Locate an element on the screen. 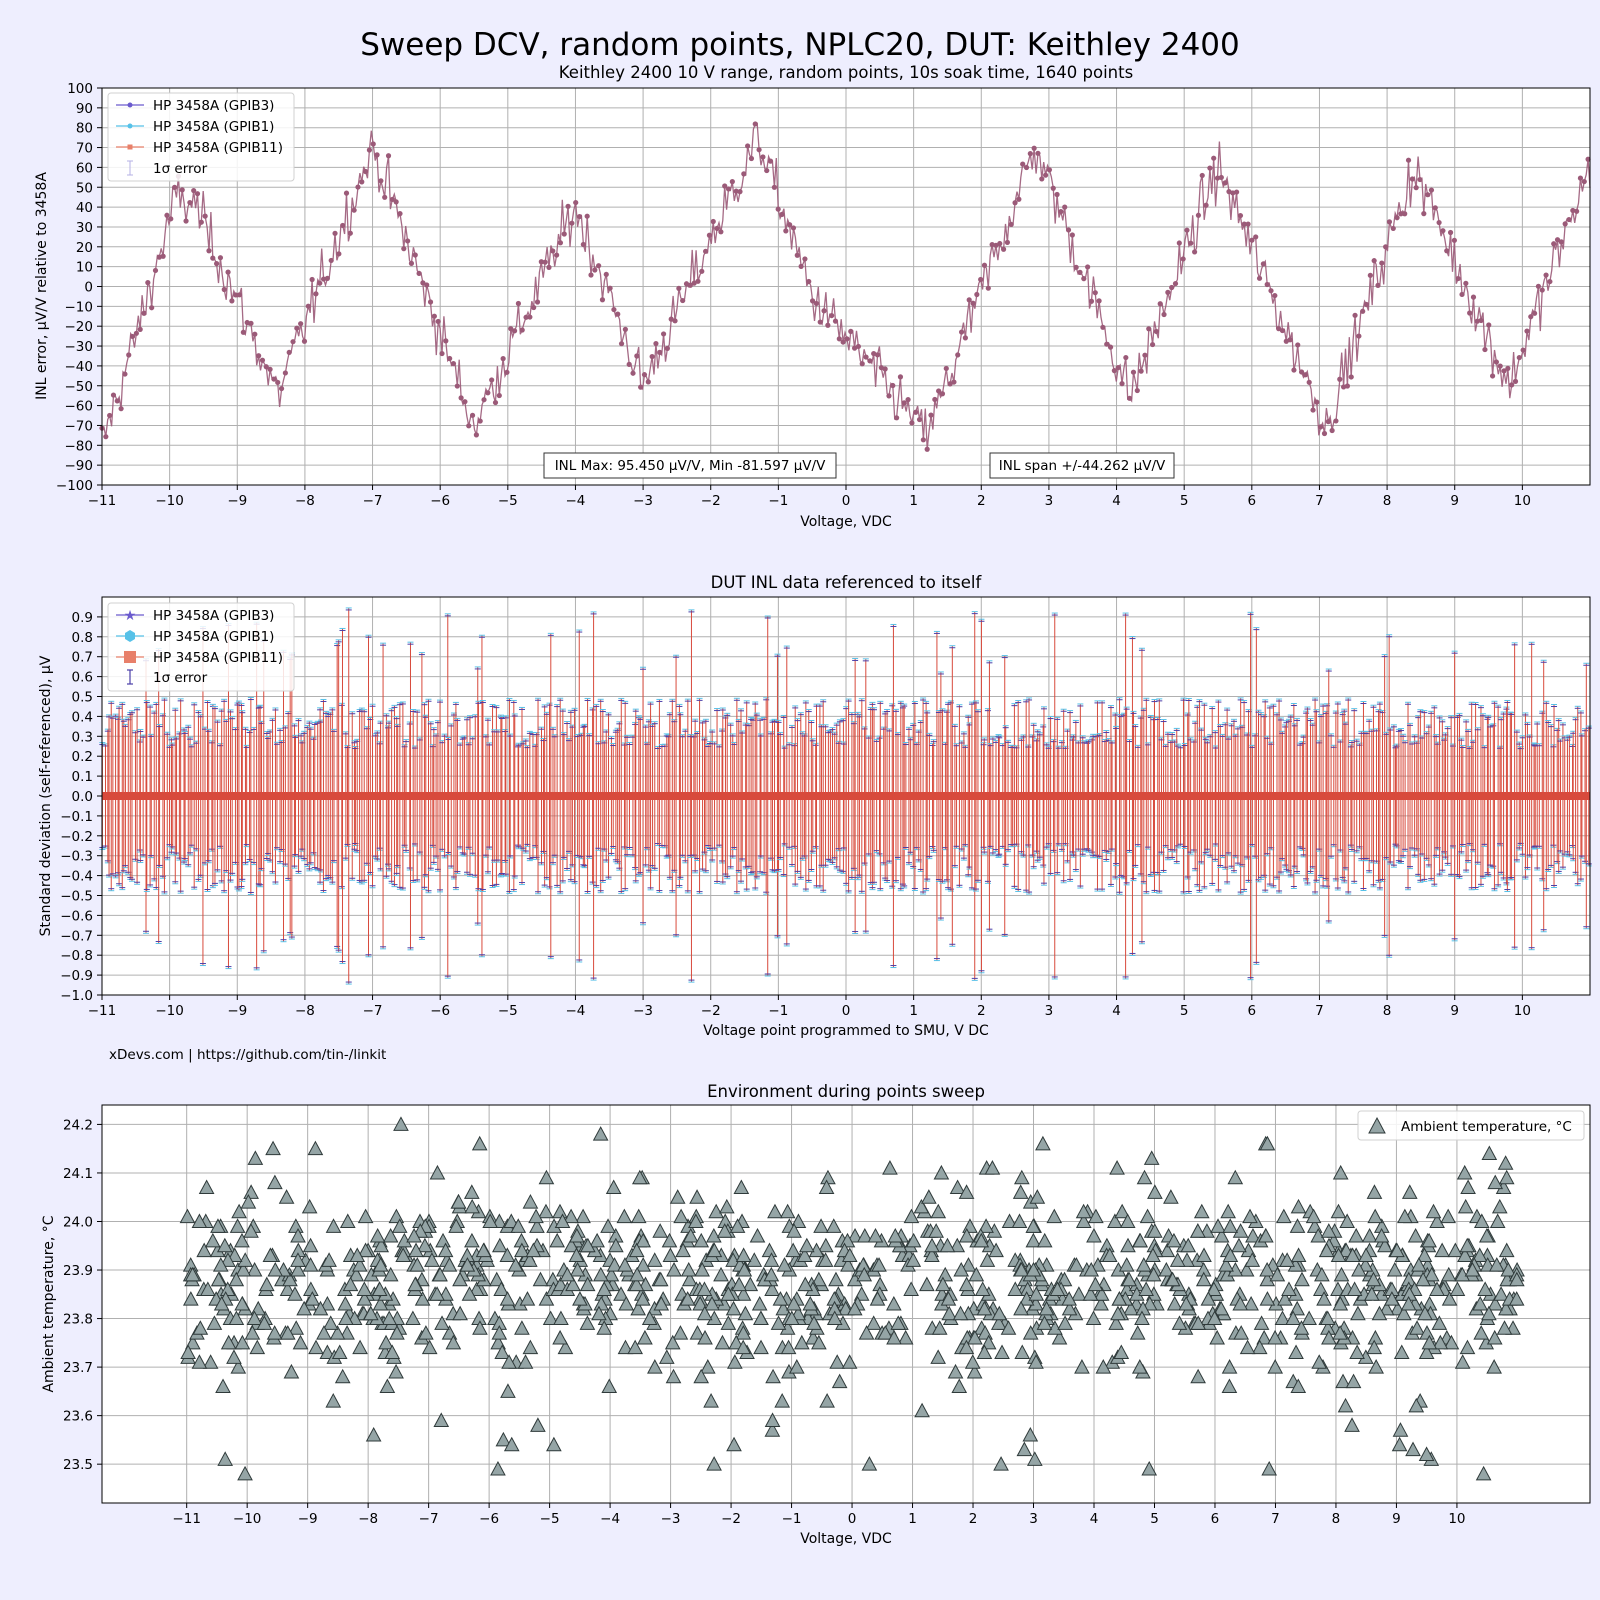  x-tick-label: −1 is located at coordinates (778, 1011).